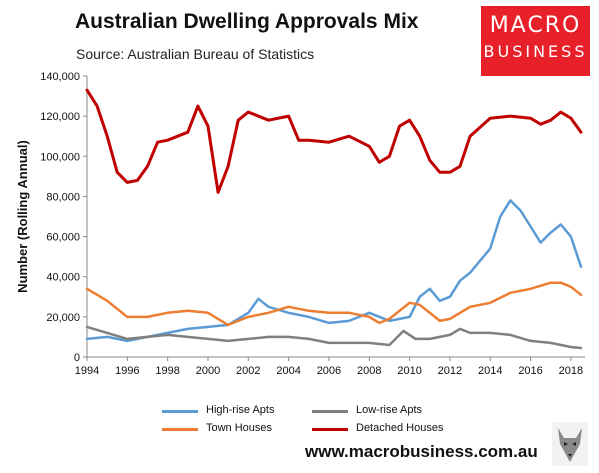 The width and height of the screenshot is (599, 473). I want to click on y-tick-label: 100,000, so click(60, 157).